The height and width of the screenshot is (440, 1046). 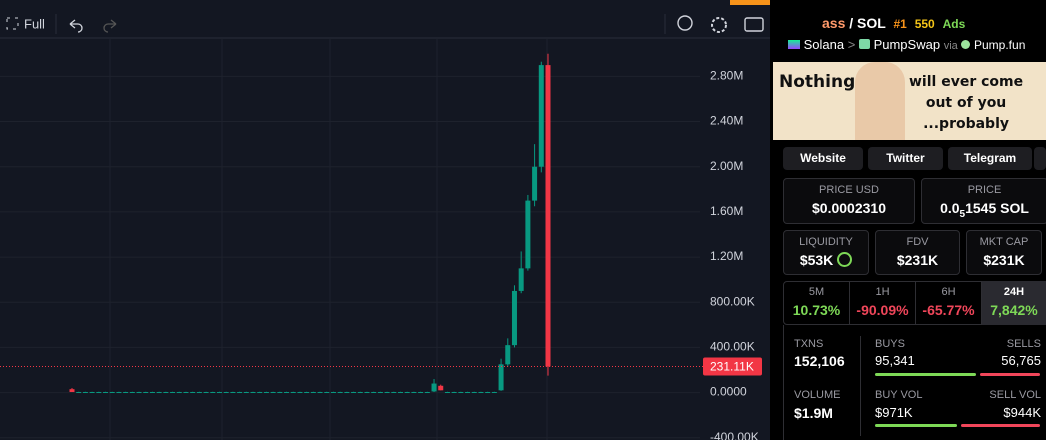 I want to click on divider, so click(x=860, y=386).